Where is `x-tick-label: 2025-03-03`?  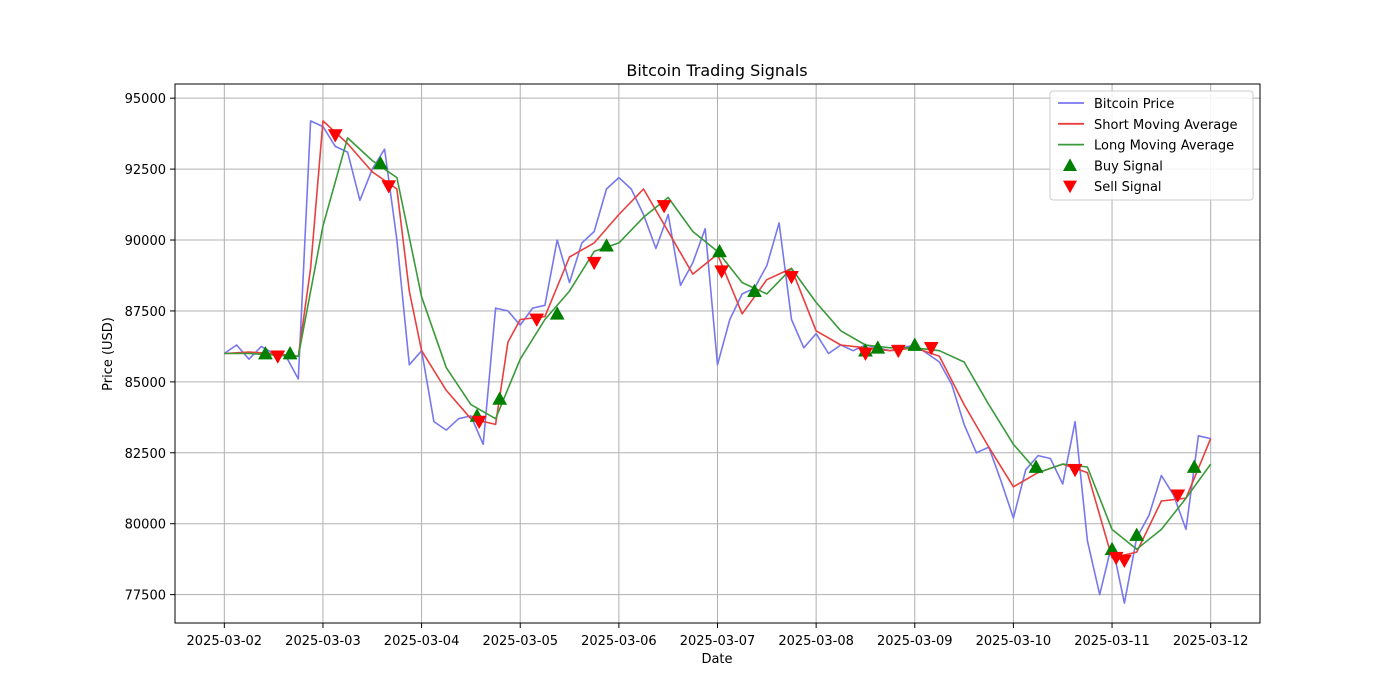
x-tick-label: 2025-03-03 is located at coordinates (323, 641).